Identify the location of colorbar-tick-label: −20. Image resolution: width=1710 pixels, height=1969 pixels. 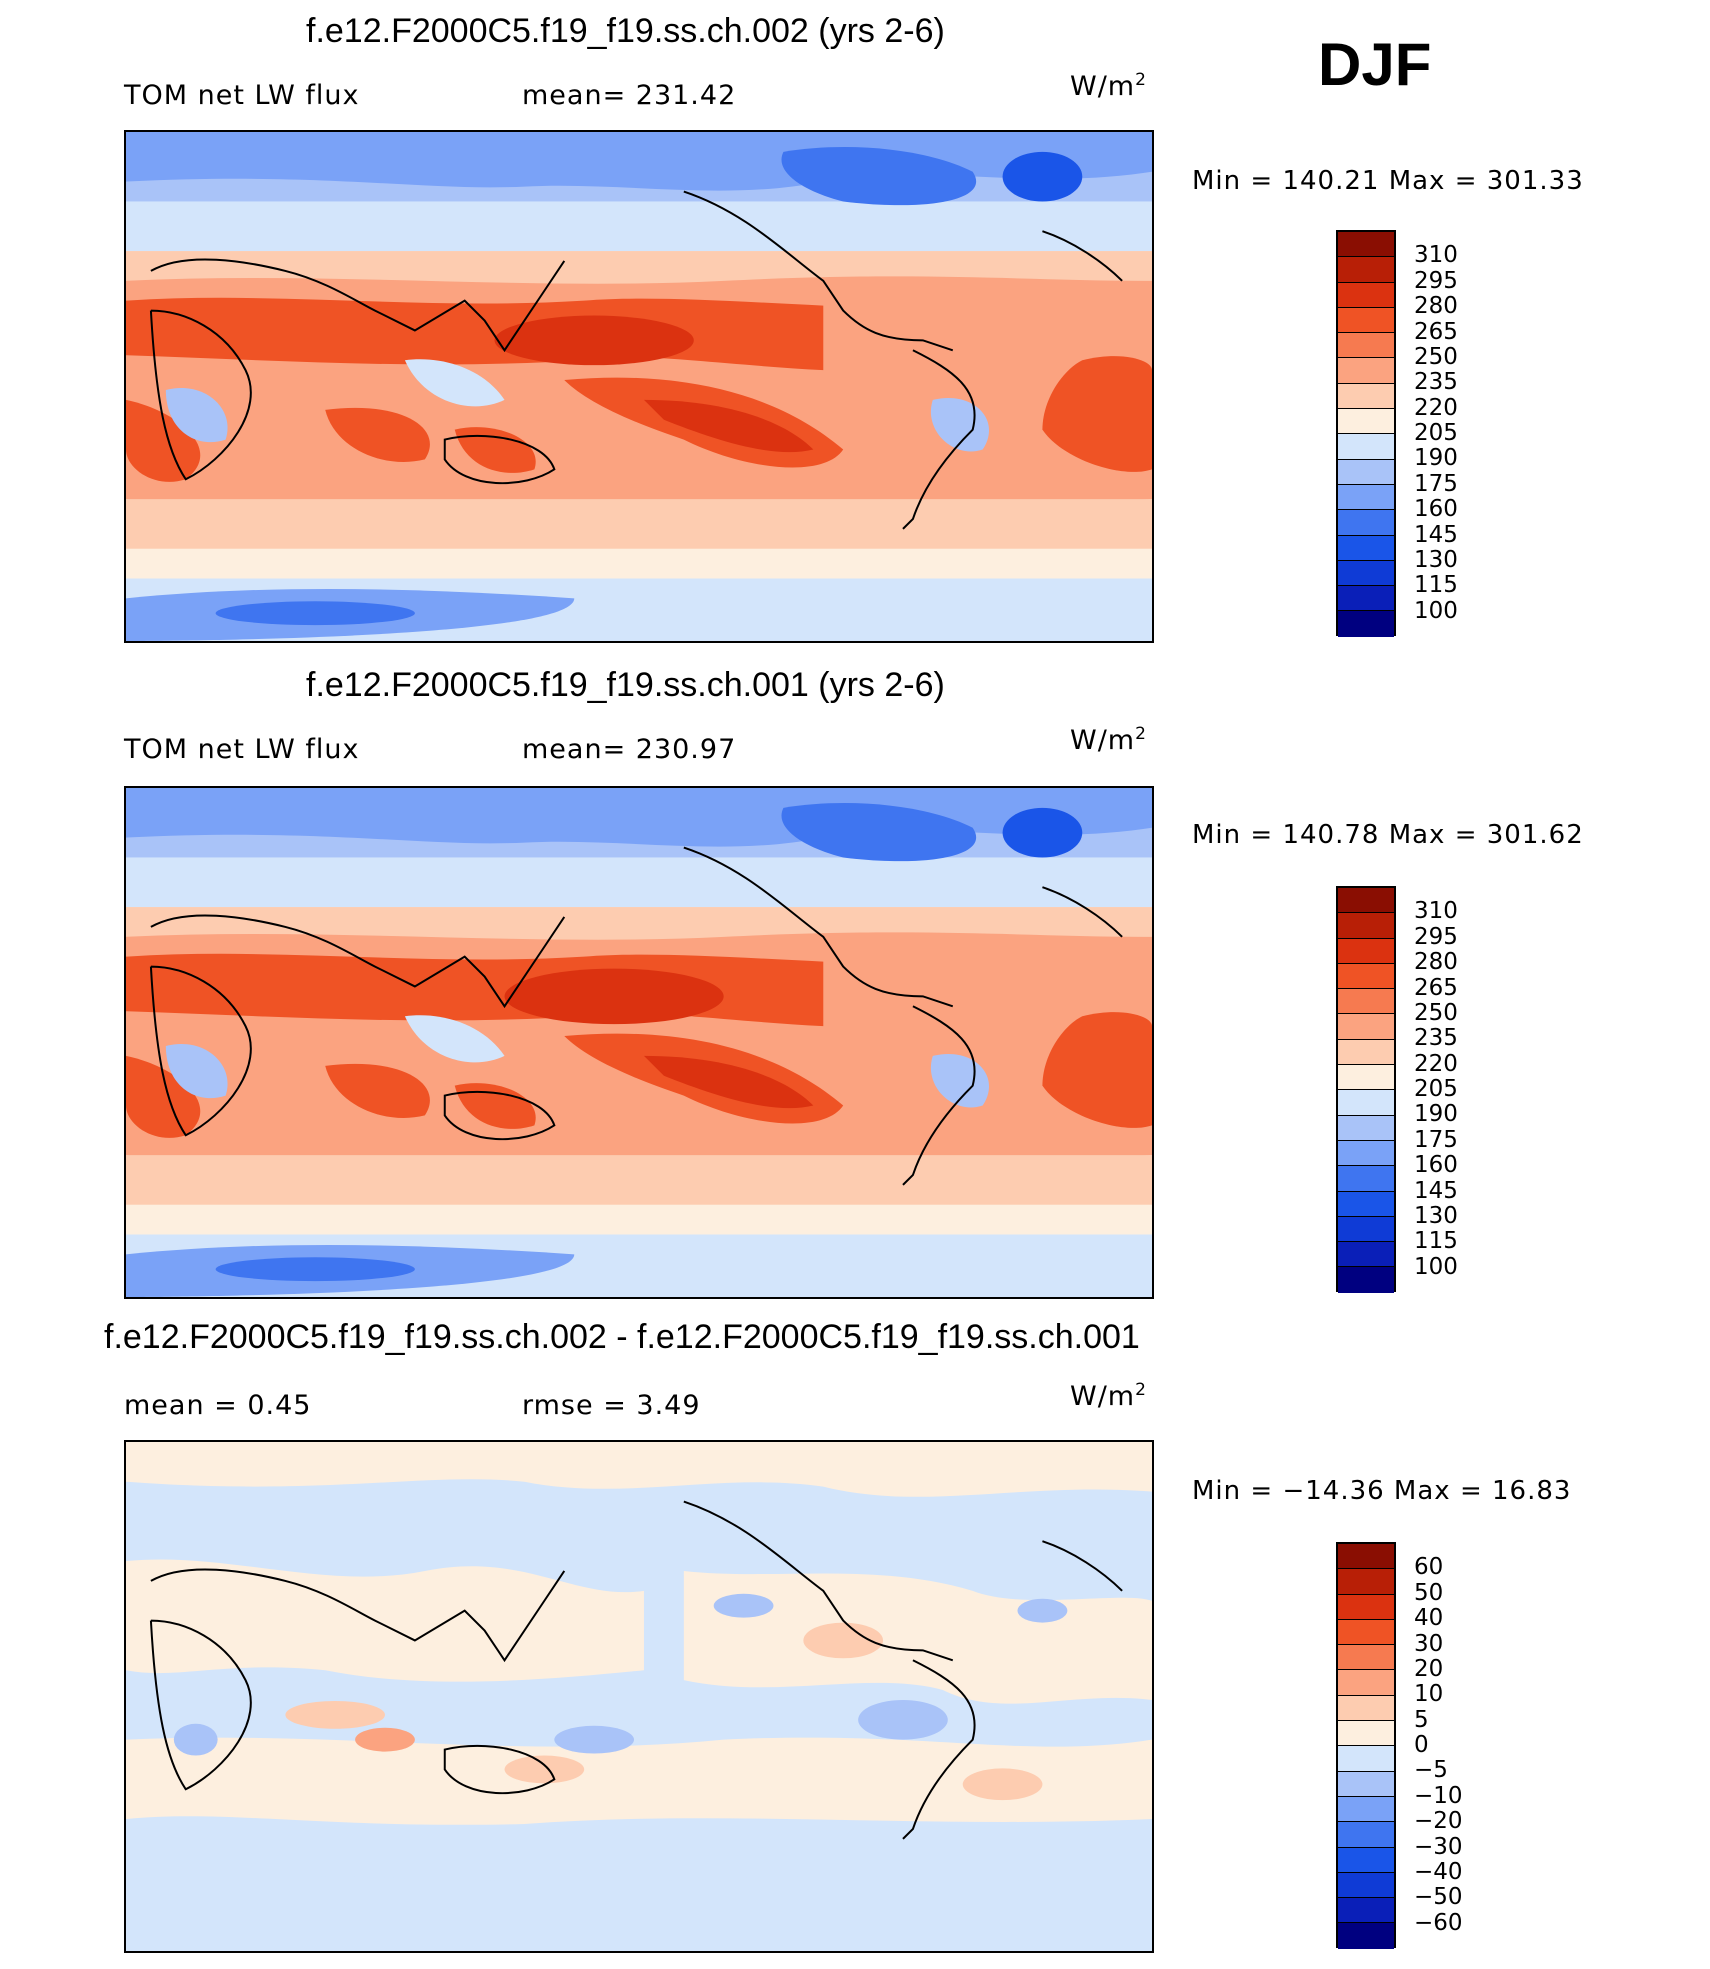
(1438, 1821).